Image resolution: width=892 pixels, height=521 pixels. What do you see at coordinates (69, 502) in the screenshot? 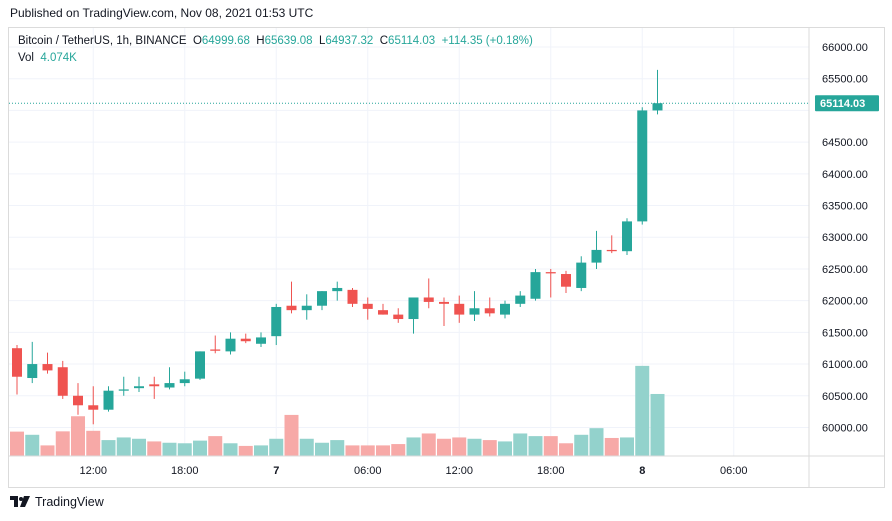
I see `brand-name: TradingView` at bounding box center [69, 502].